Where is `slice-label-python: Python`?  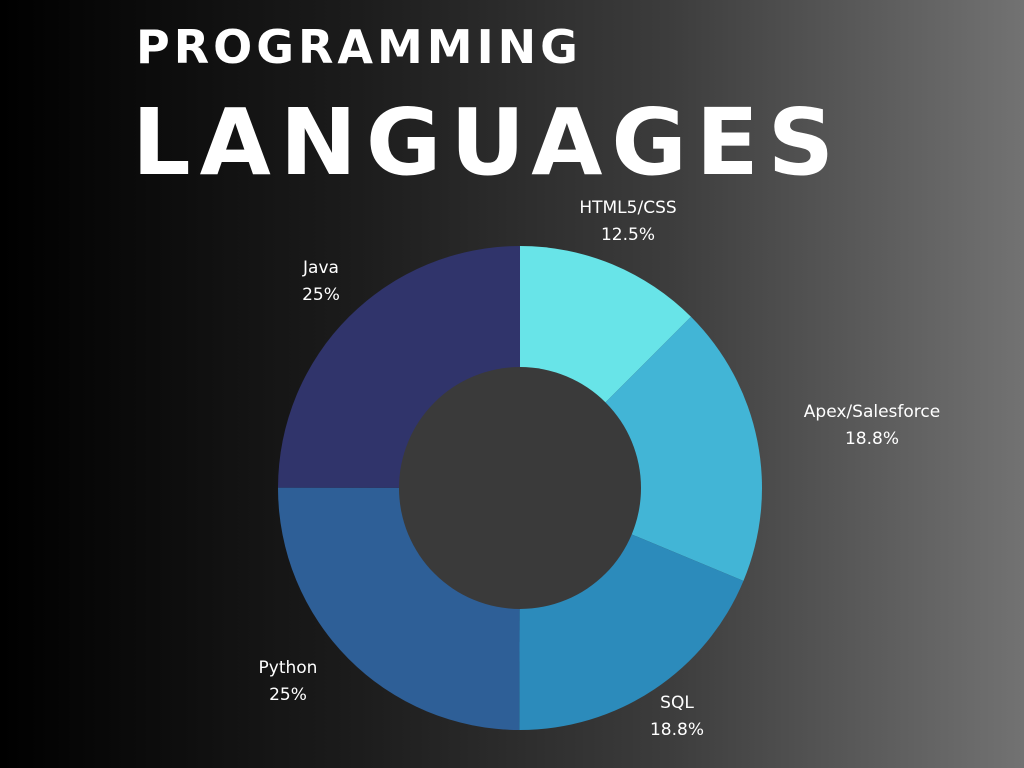
slice-label-python: Python is located at coordinates (288, 668).